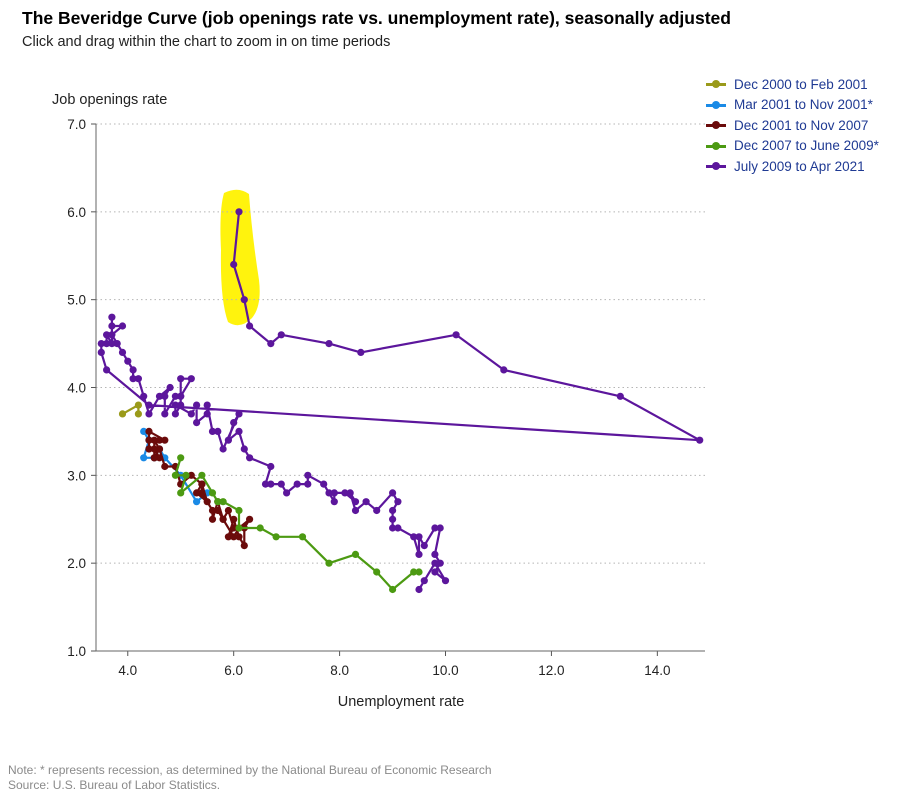 Image resolution: width=914 pixels, height=800 pixels. I want to click on legend-item: Dec 2007 to June 2009*, so click(792, 146).